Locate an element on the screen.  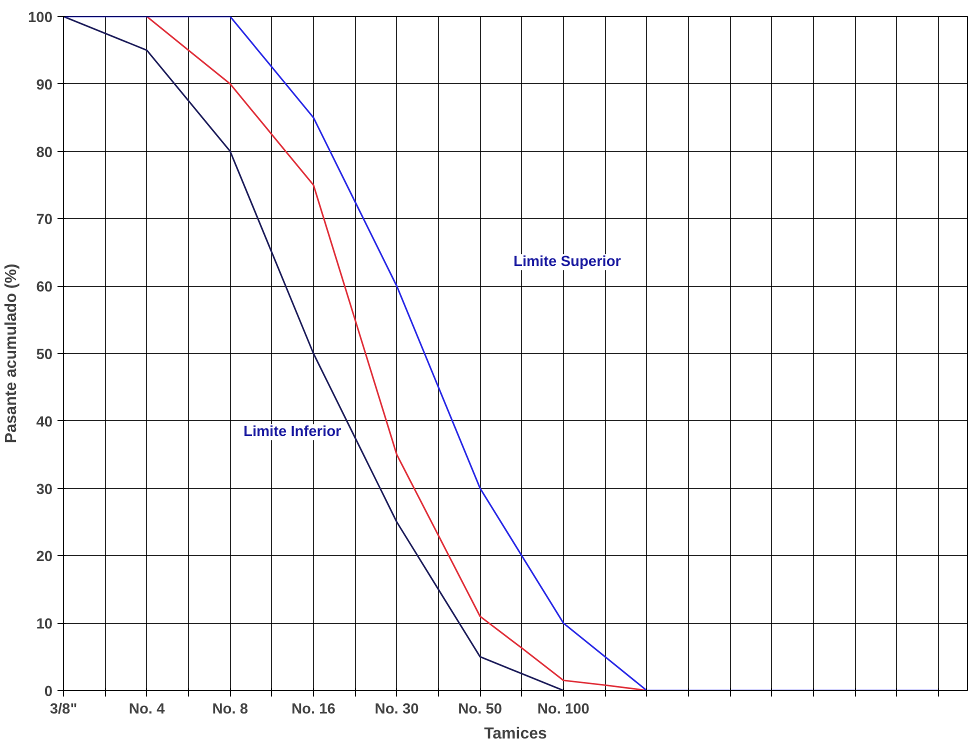
x-tick-label: No. 4 is located at coordinates (147, 710).